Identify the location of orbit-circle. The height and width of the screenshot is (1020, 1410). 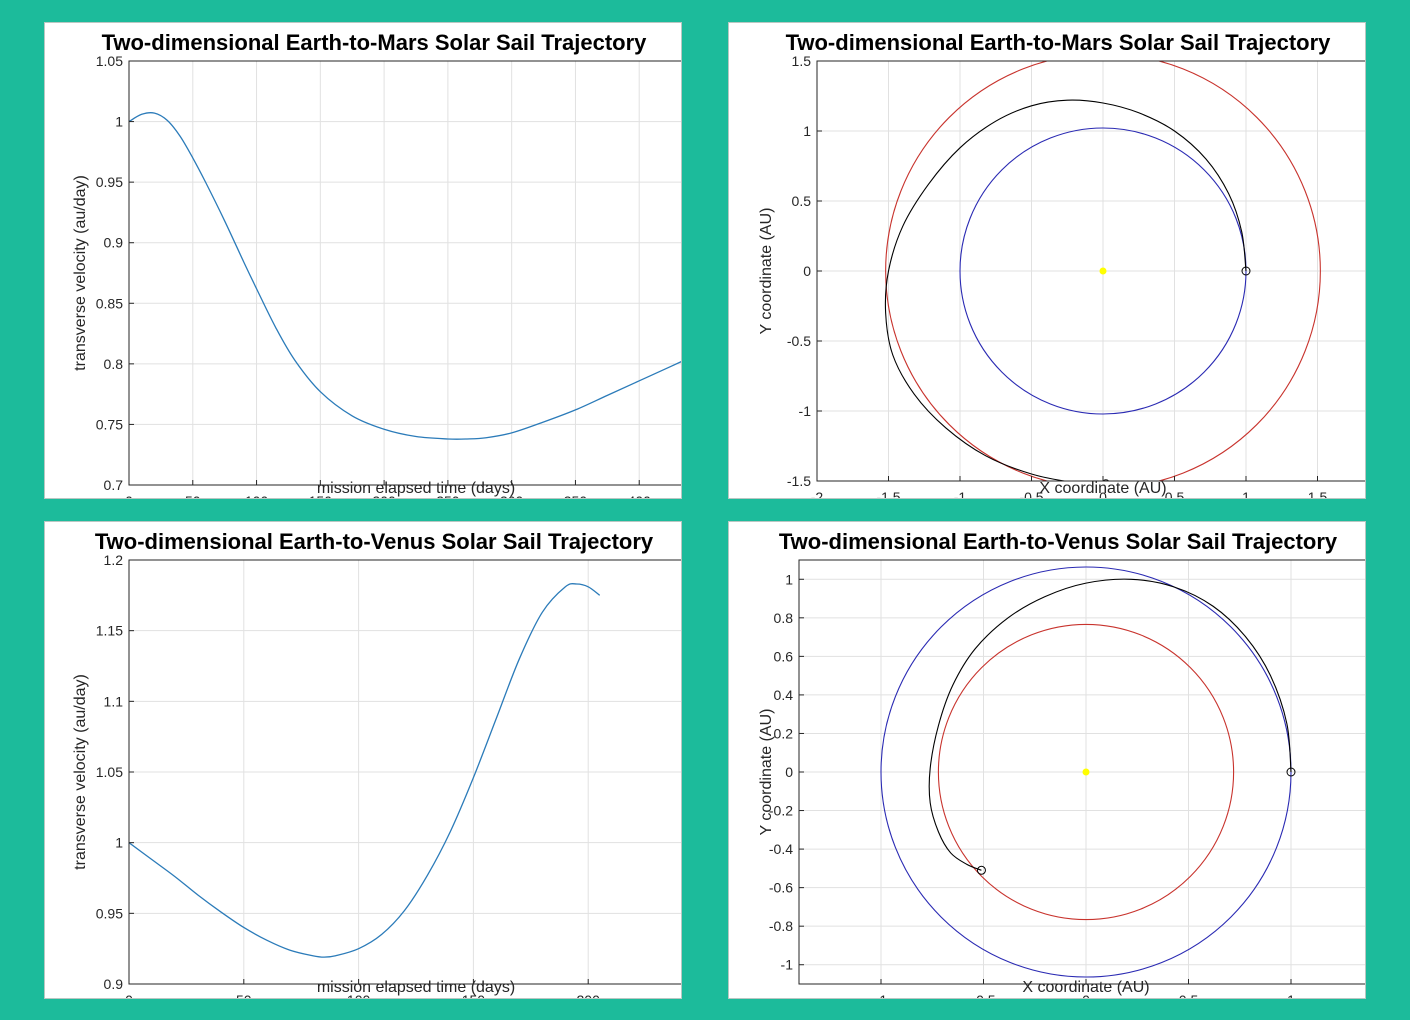
(1103, 271).